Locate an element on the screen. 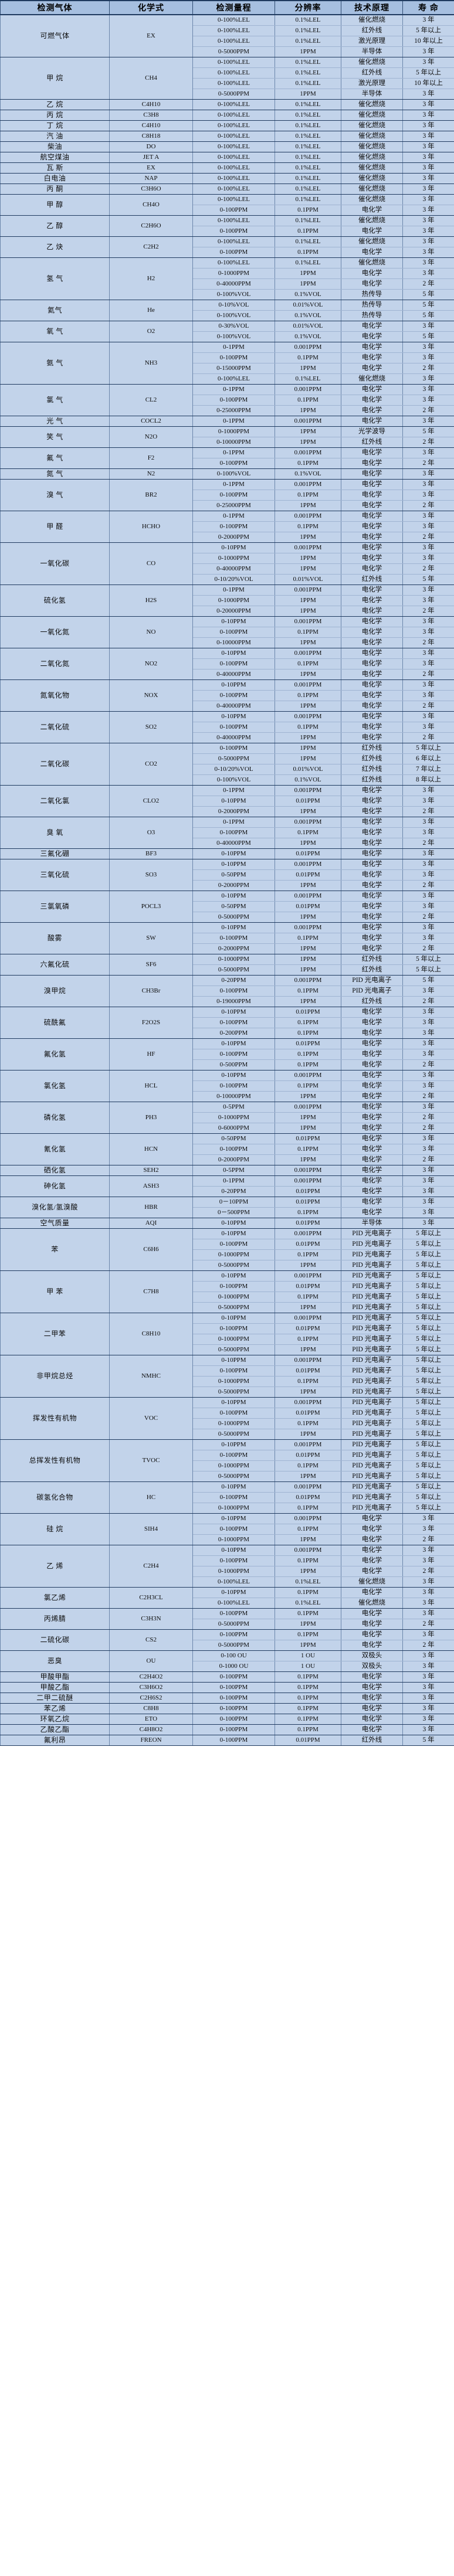 The width and height of the screenshot is (454, 2576). cell-resolution: 0.1%VOL is located at coordinates (308, 474).